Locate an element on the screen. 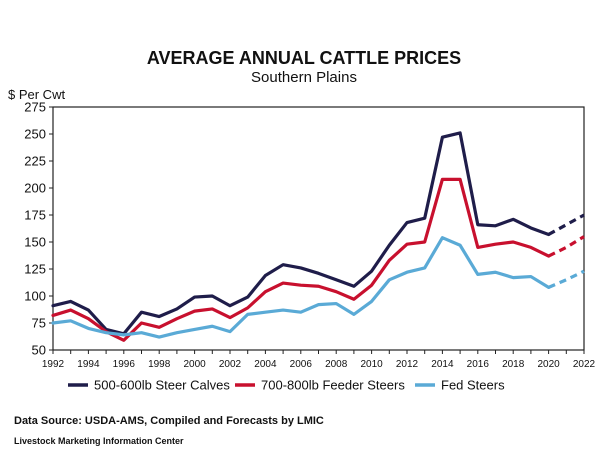 The width and height of the screenshot is (609, 457). x-tick-label: 2020 is located at coordinates (548, 364).